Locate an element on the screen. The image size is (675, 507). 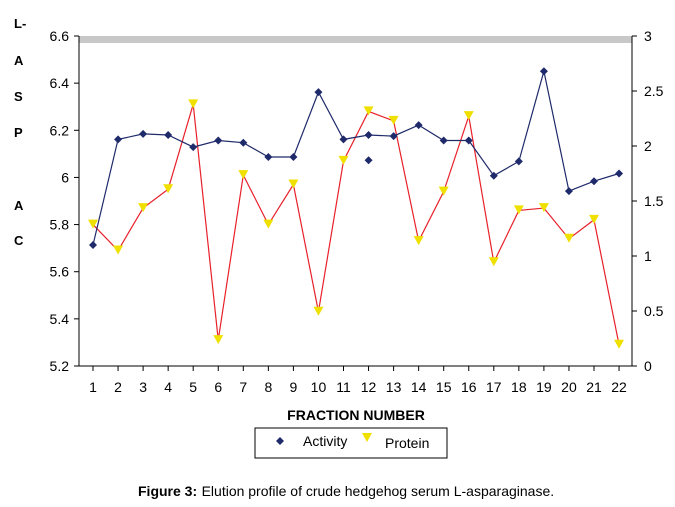
x-tick-label: 11 is located at coordinates (343, 387).